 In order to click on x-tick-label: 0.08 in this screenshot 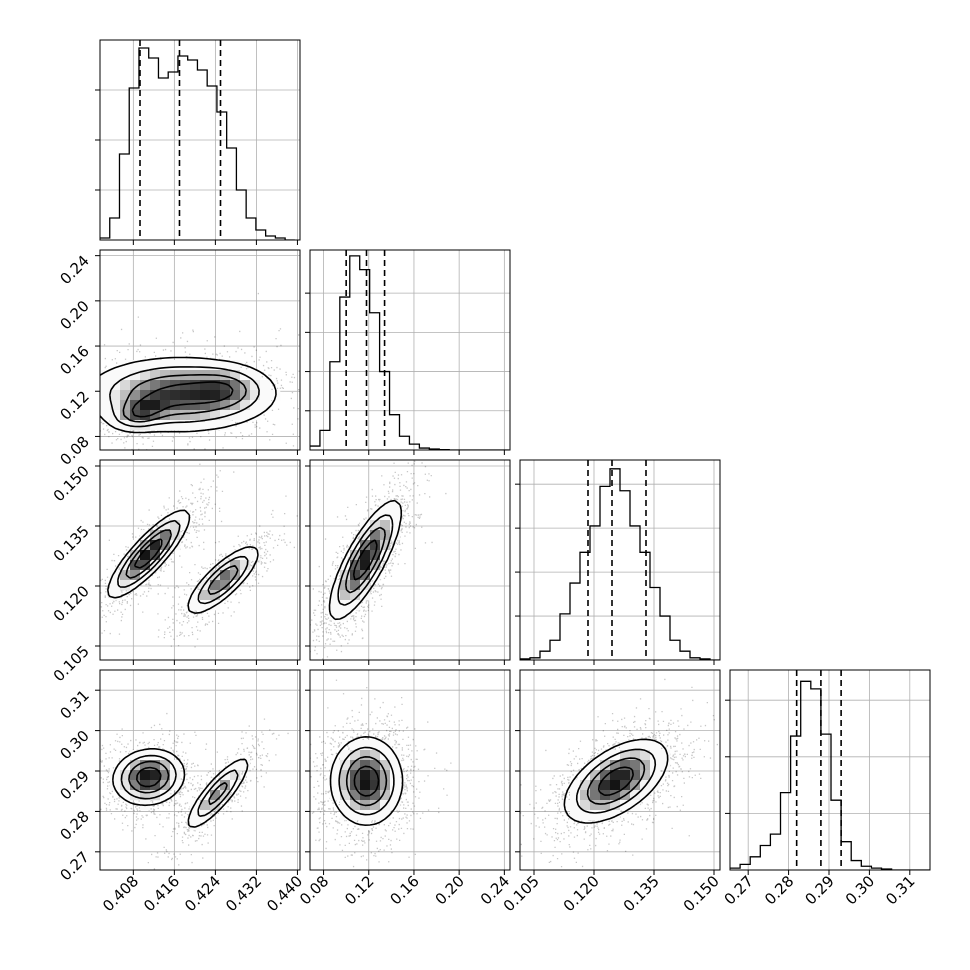, I will do `click(314, 890)`.